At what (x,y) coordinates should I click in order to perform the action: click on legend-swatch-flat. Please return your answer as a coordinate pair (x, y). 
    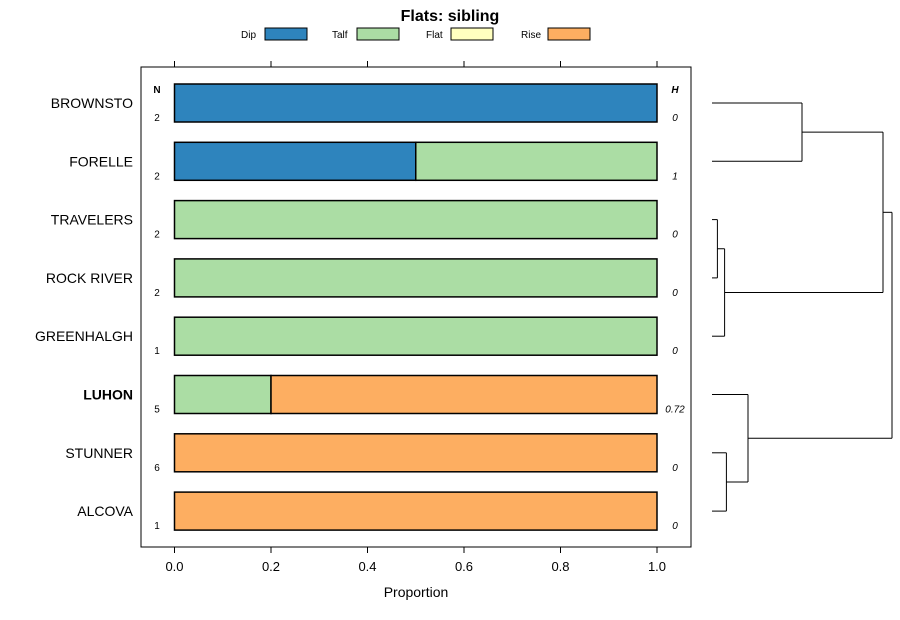
    Looking at the image, I should click on (472, 34).